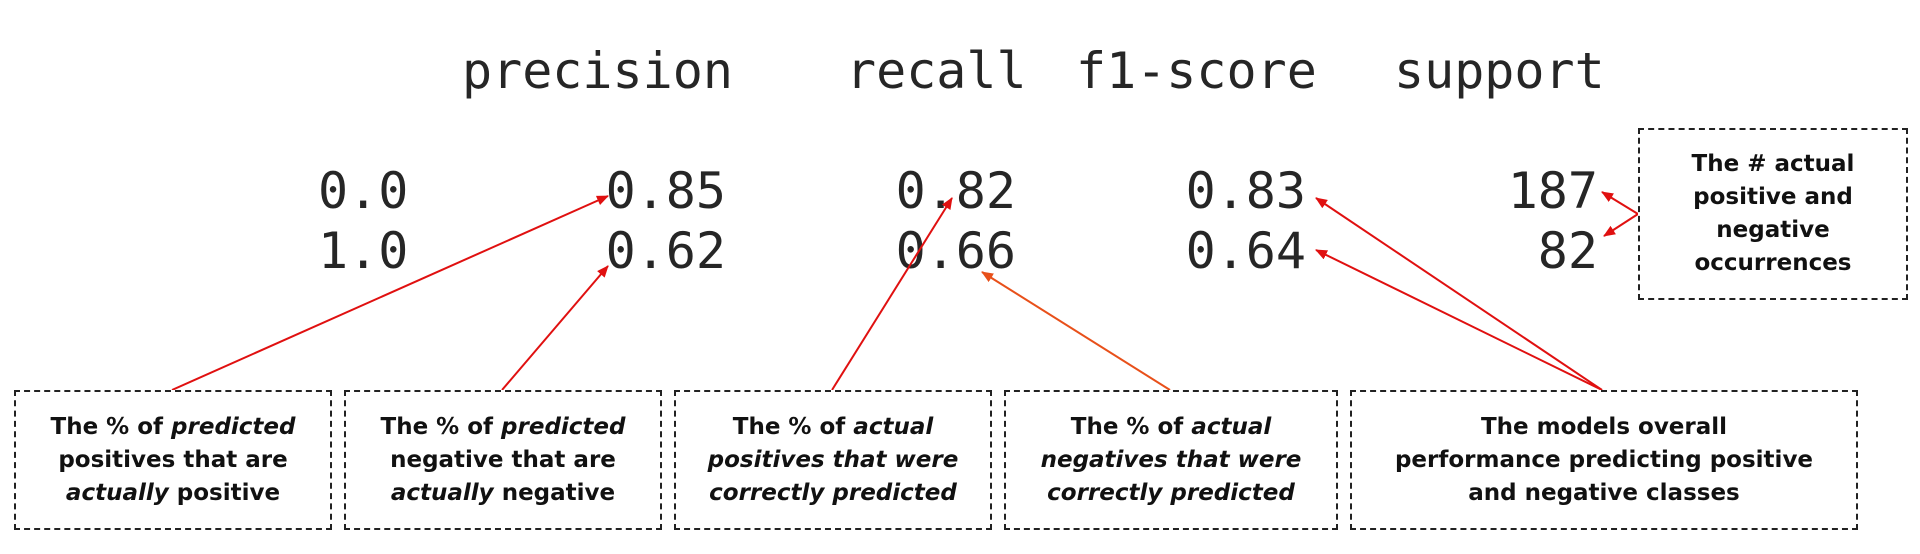 The image size is (1920, 554). What do you see at coordinates (665, 251) in the screenshot?
I see `precision-1: 0.62` at bounding box center [665, 251].